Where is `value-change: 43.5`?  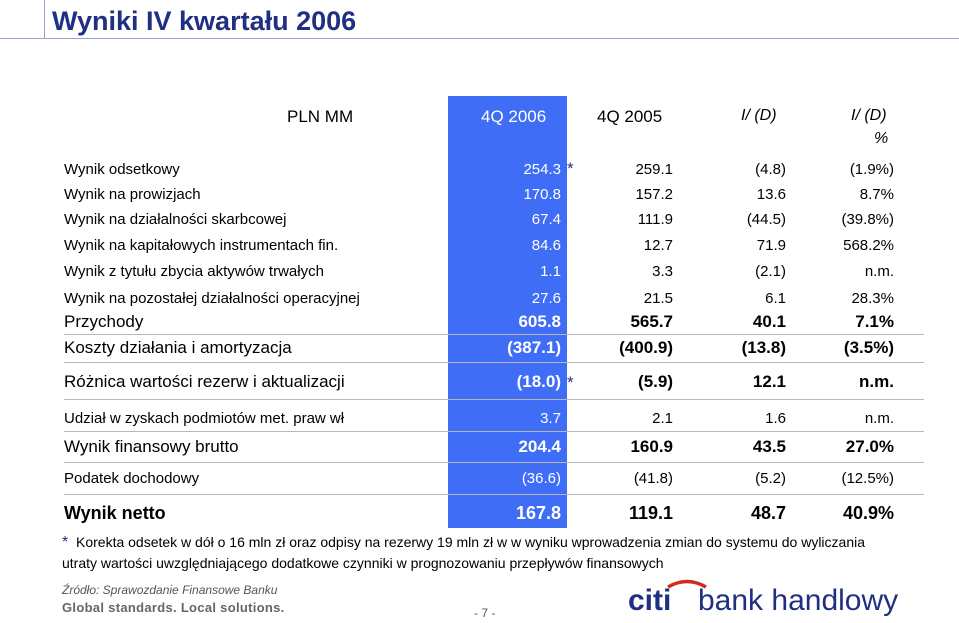
value-change: 43.5 is located at coordinates (769, 446).